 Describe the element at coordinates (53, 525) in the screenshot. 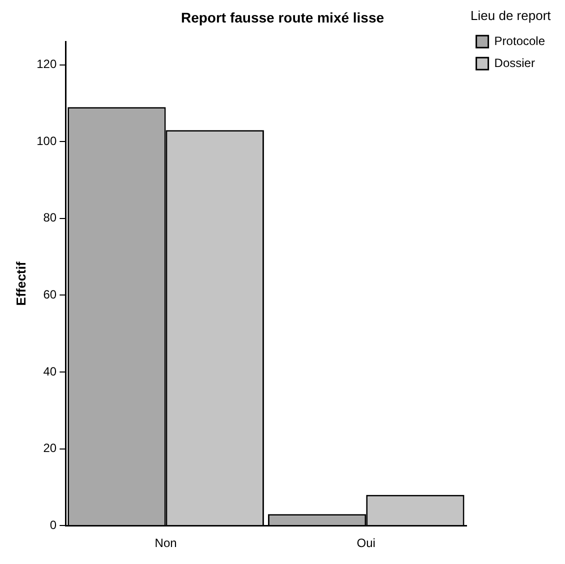

I see `y-tick-label: 0` at that location.